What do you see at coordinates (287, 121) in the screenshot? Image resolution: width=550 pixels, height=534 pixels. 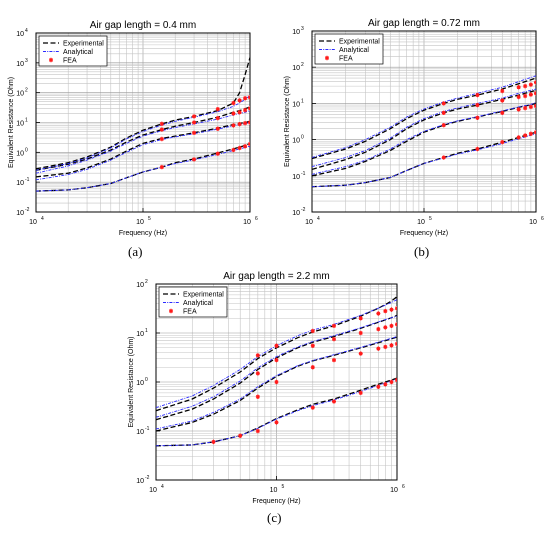 I see `y-axis-label: Equivalent Resistance (Ohm)` at bounding box center [287, 121].